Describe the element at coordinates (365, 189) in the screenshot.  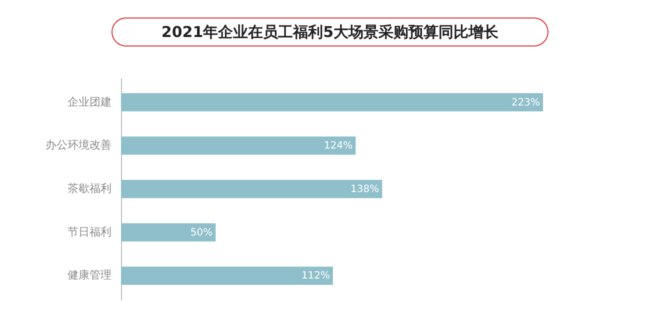
I see `data-label: 138%` at that location.